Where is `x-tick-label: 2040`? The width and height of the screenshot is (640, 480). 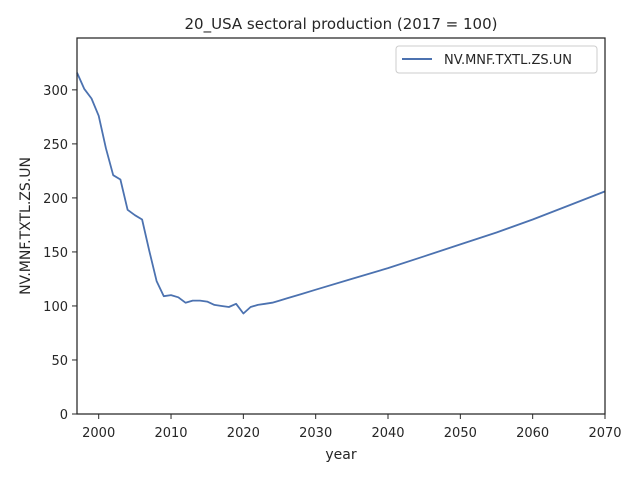
x-tick-label: 2040 is located at coordinates (387, 433).